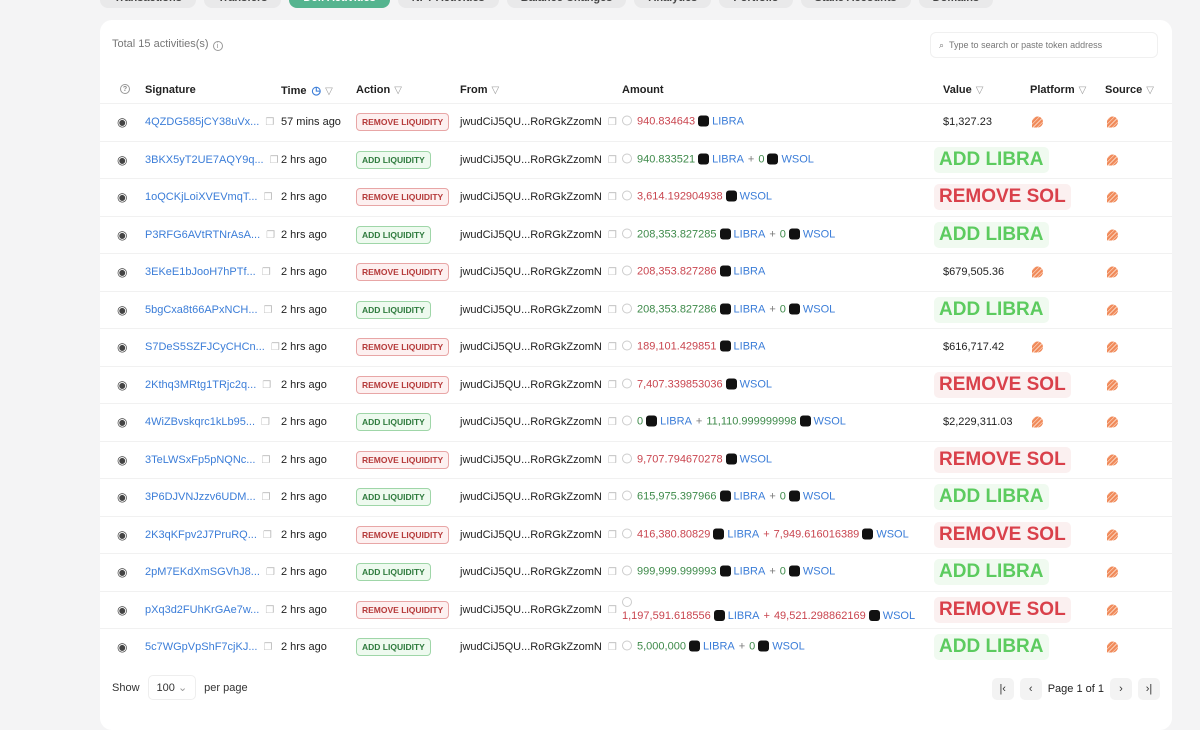  Describe the element at coordinates (242, 4) in the screenshot. I see `tab-transfers: Transfers` at that location.